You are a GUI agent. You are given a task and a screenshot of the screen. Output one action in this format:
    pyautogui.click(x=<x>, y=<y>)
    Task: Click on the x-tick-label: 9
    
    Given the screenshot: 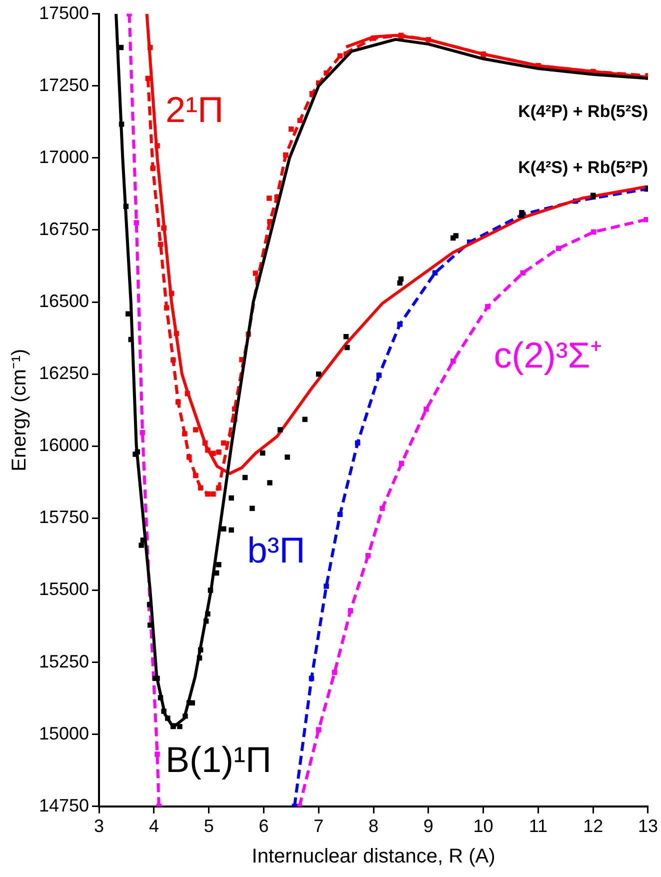 What is the action you would take?
    pyautogui.click(x=428, y=826)
    